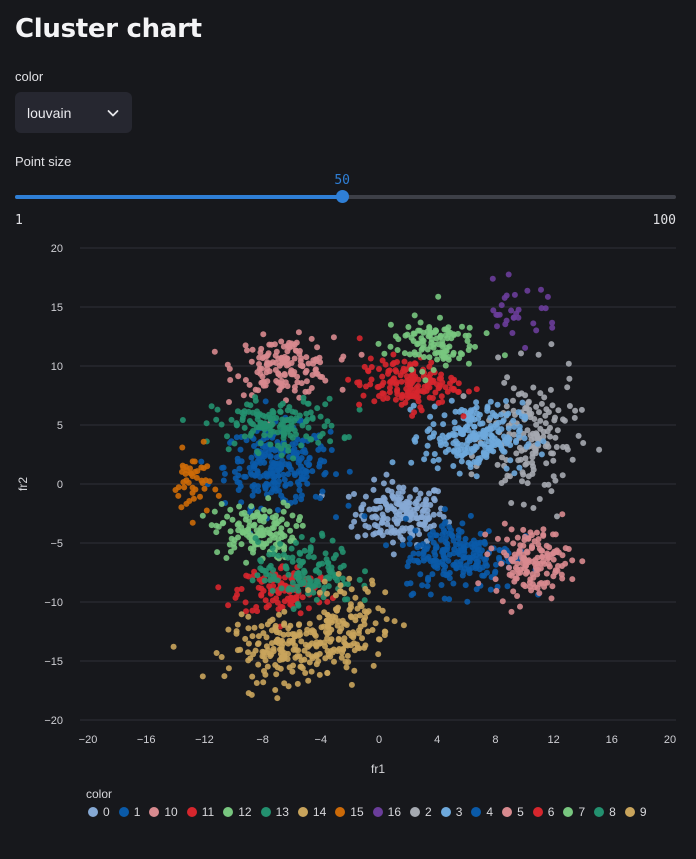  I want to click on legend-item-12: 12, so click(237, 812).